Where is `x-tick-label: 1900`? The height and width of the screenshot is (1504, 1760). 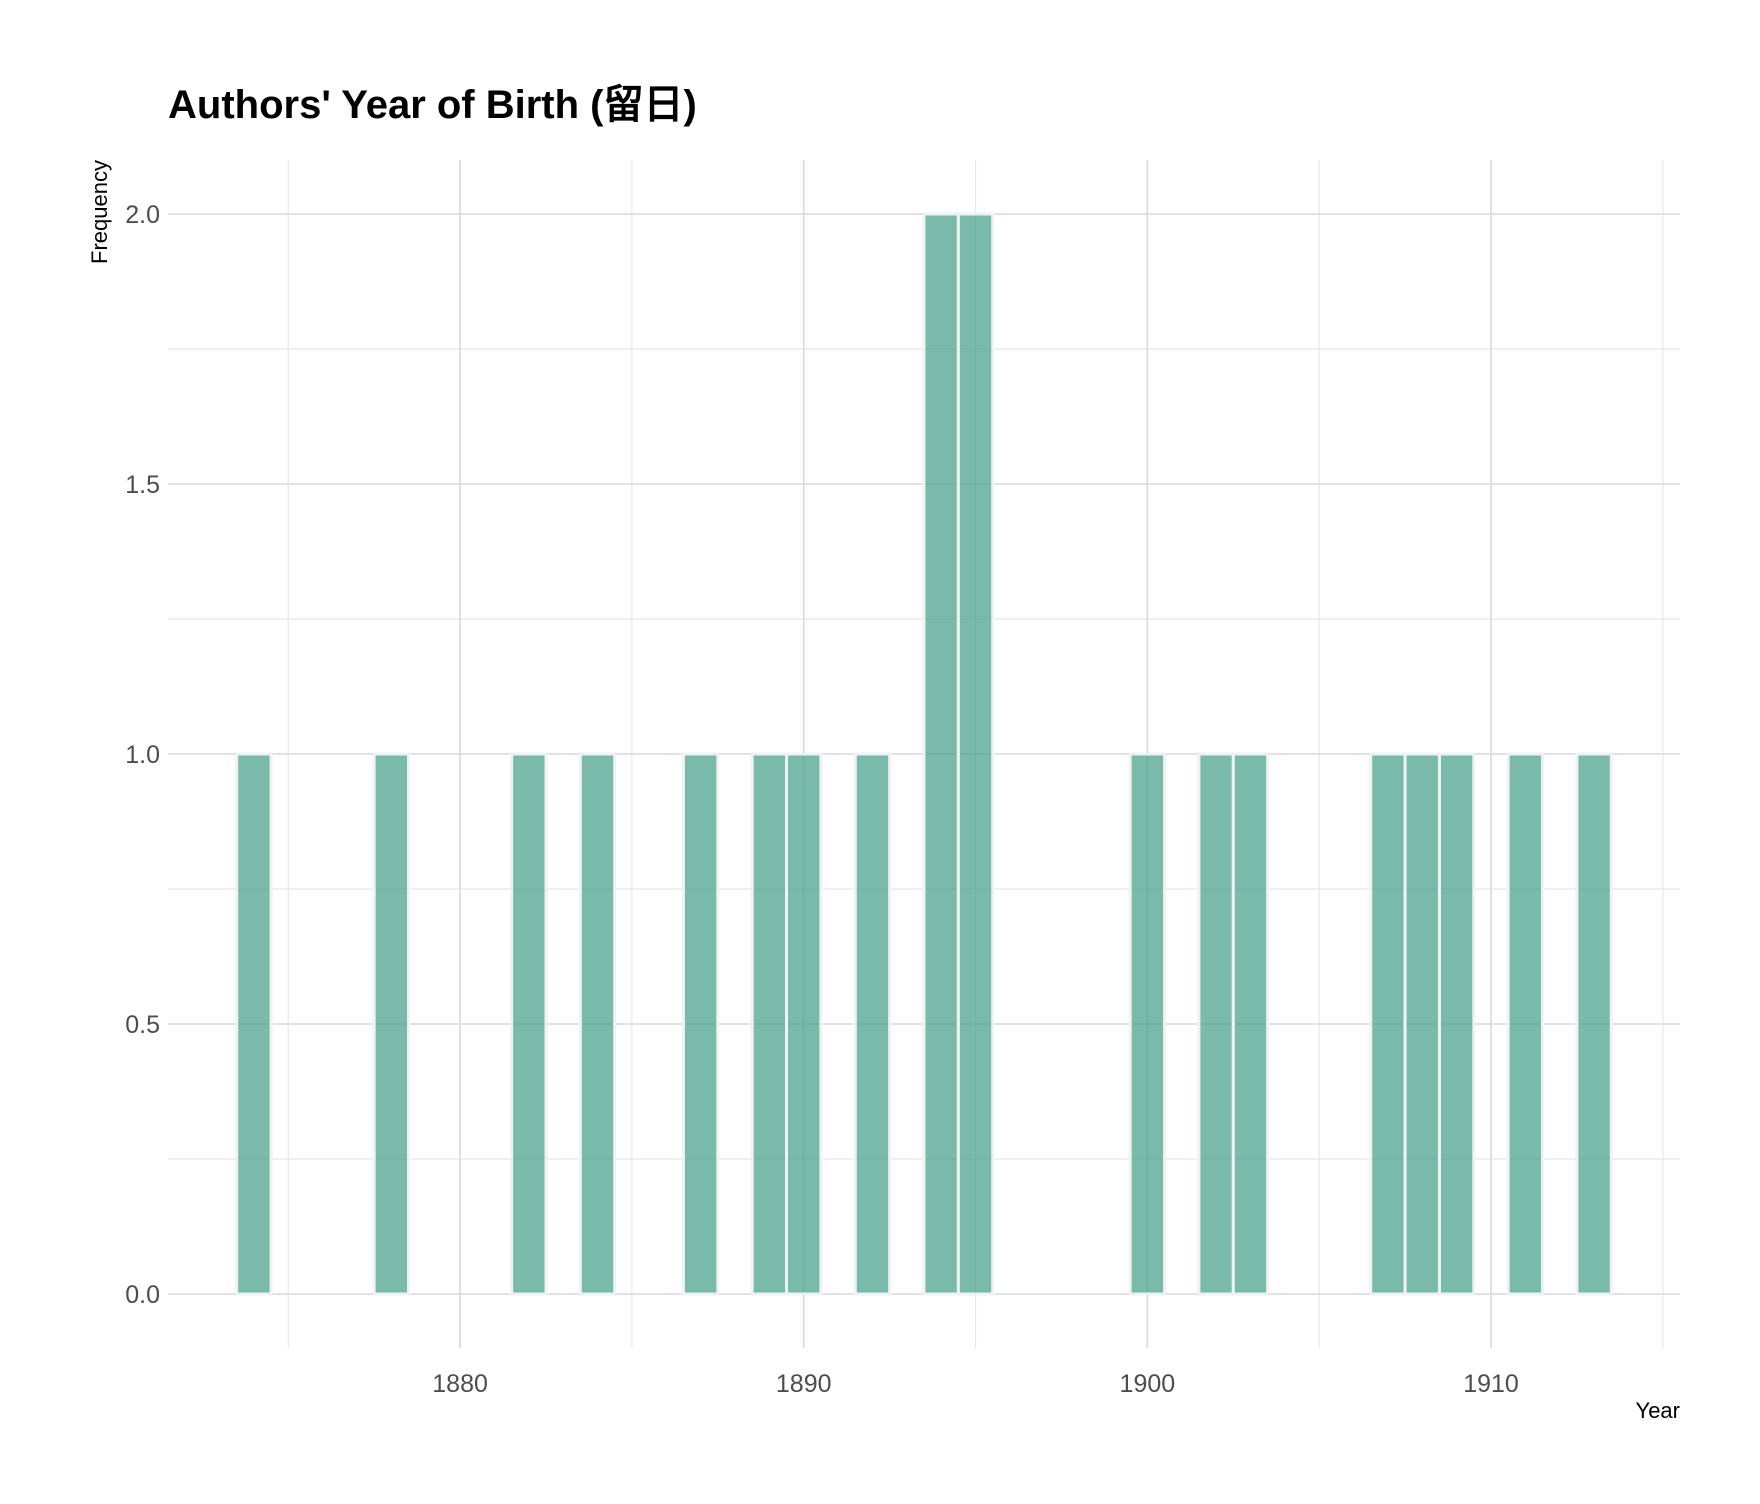 x-tick-label: 1900 is located at coordinates (1148, 1384).